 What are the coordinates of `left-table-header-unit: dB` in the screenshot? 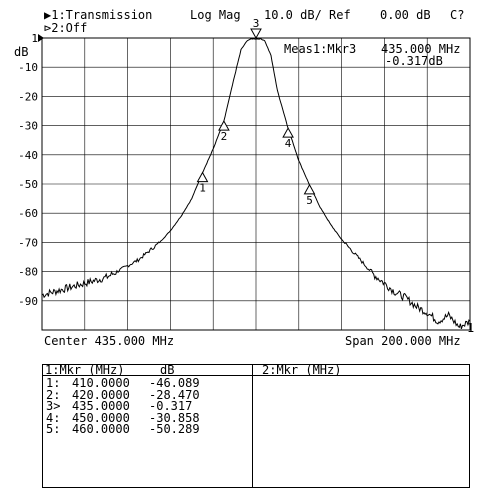 It's located at (167, 370).